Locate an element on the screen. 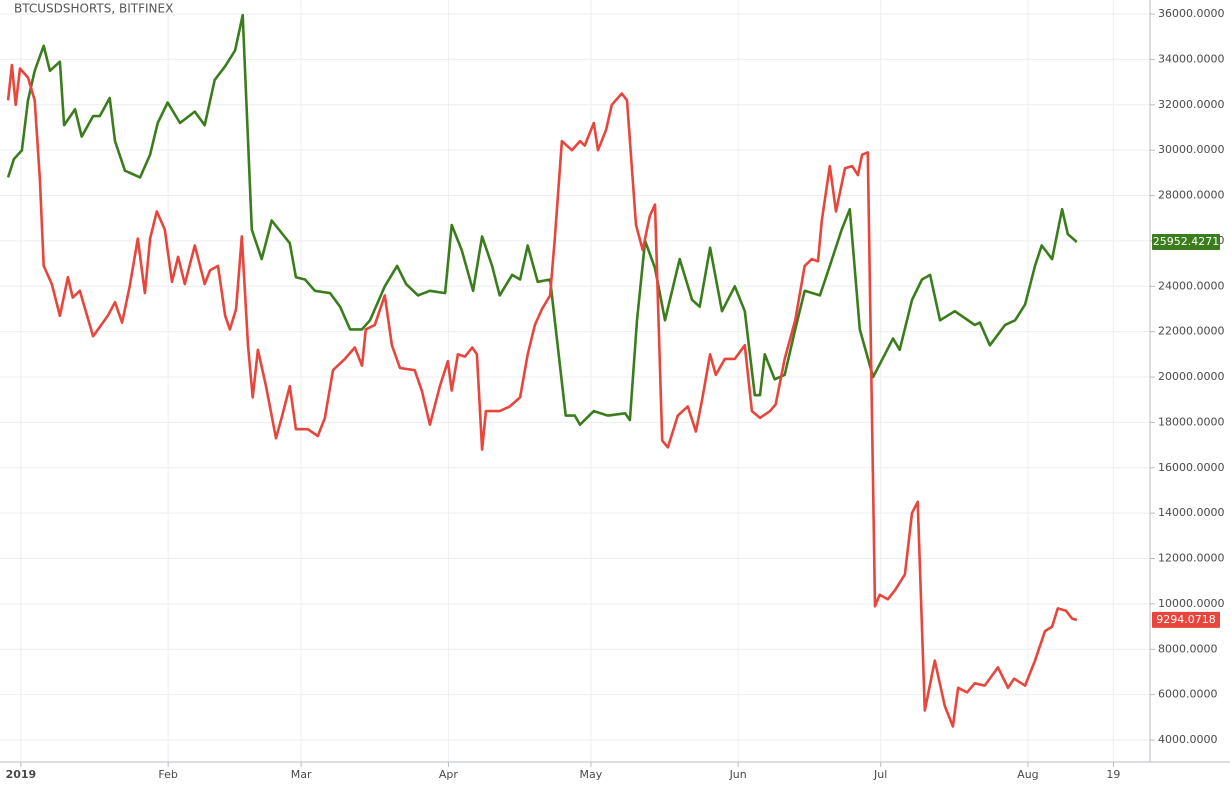 This screenshot has height=795, width=1230. y-tick-label: 28000.0000 is located at coordinates (1191, 195).